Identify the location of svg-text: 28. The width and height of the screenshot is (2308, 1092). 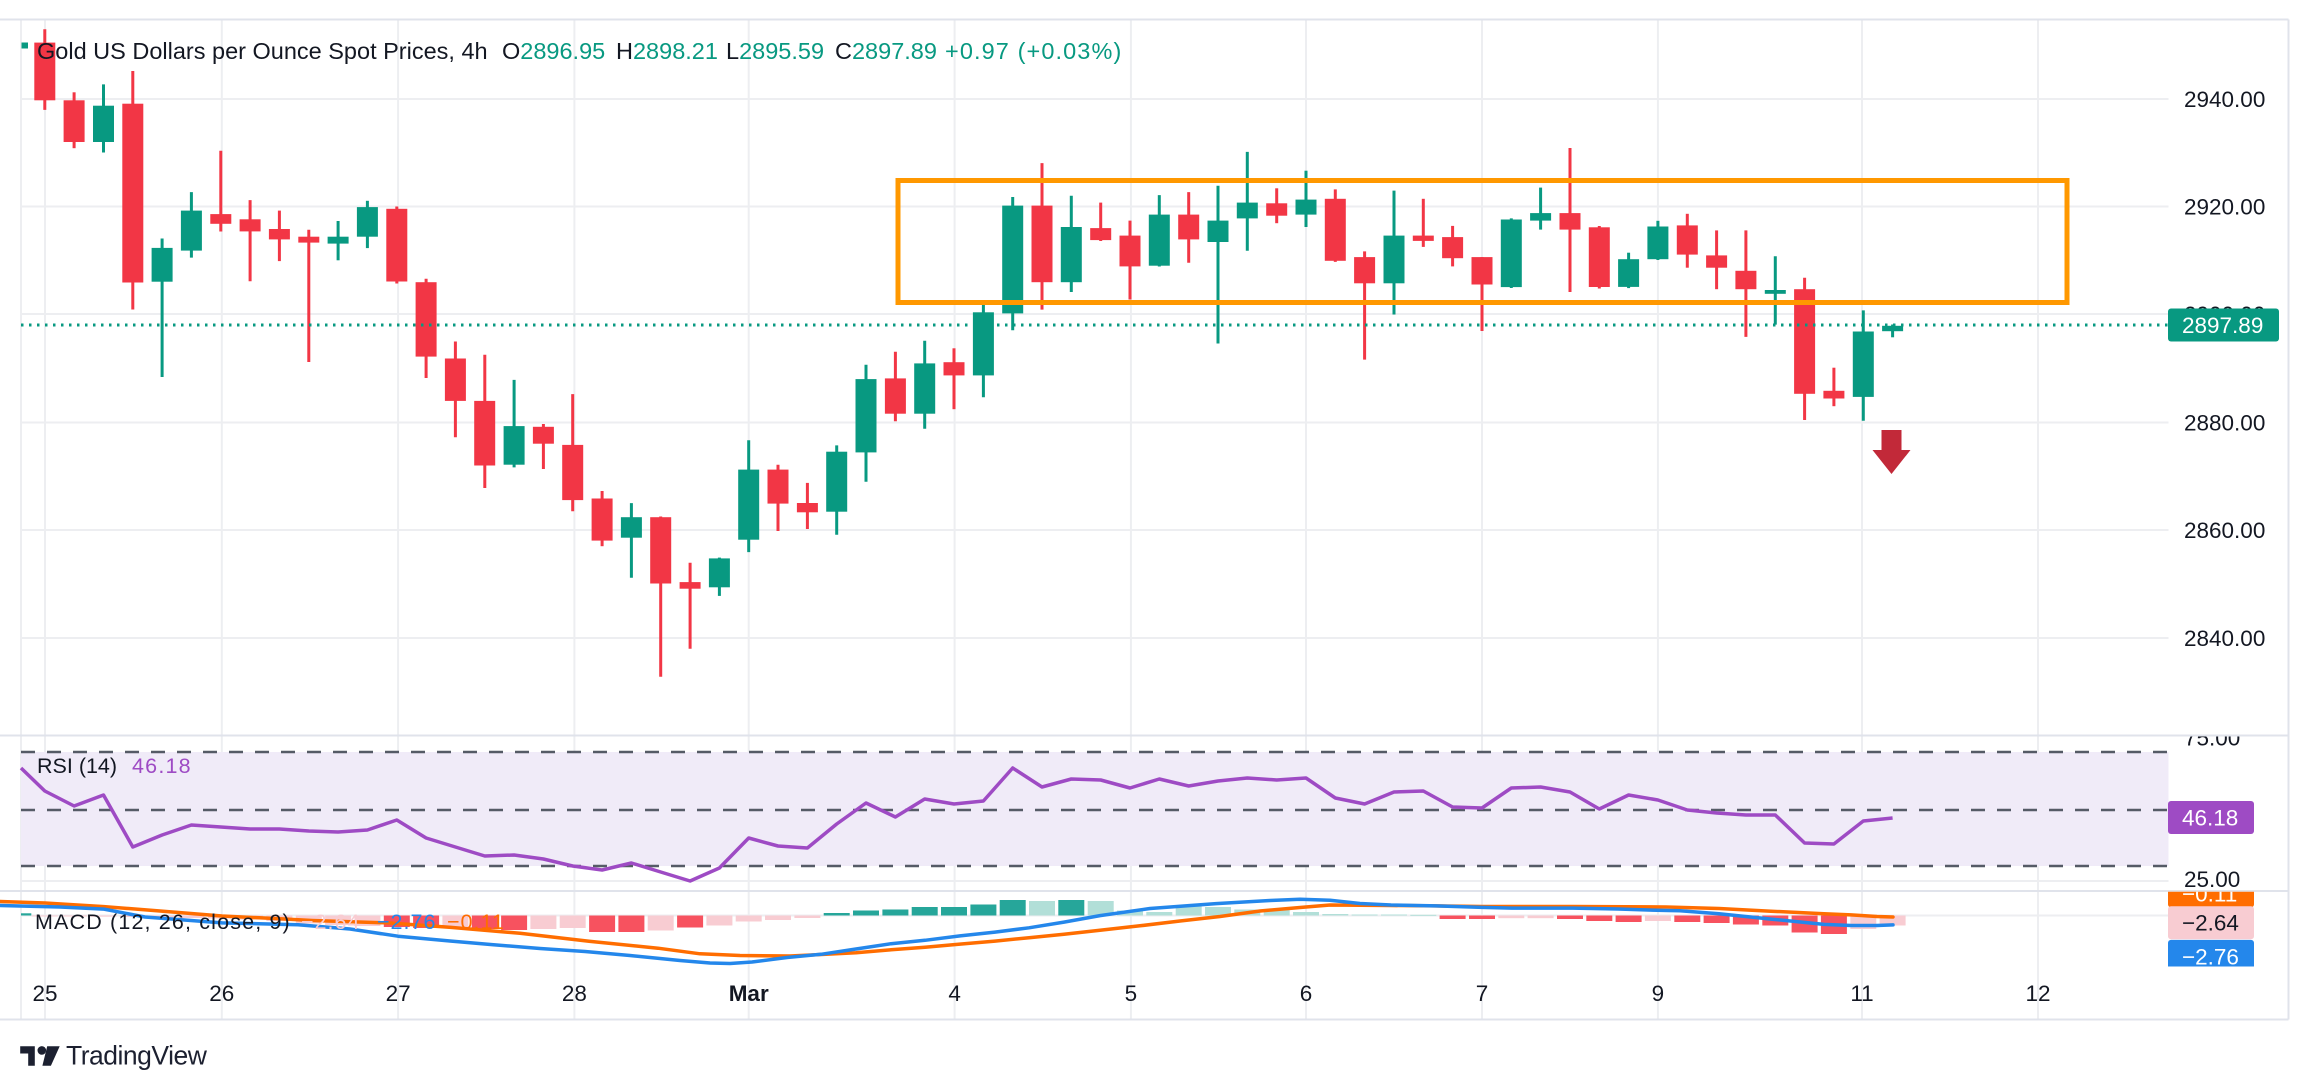
(574, 993).